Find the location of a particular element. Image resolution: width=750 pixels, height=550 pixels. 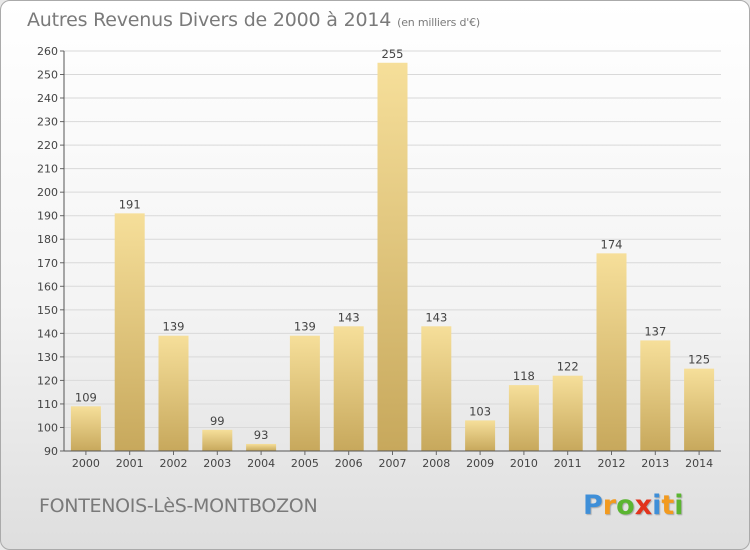

value-label-2010: 118 is located at coordinates (524, 376).